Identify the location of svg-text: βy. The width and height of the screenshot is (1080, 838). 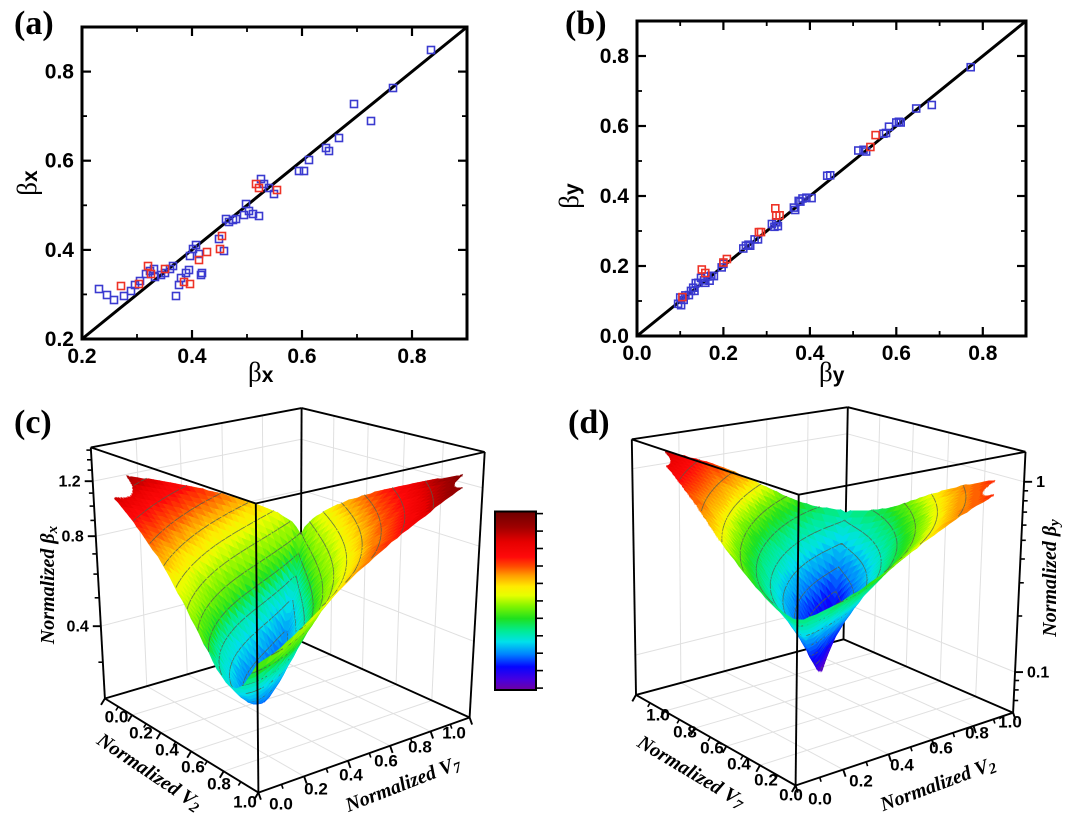
(832, 372).